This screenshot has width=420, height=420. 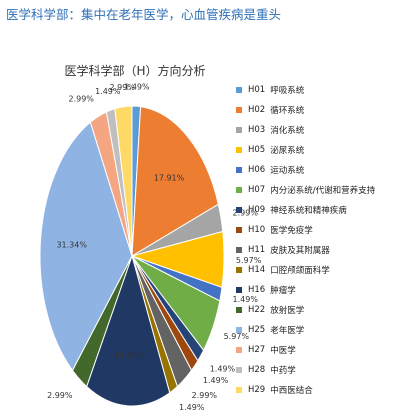 I want to click on legend-code: H03, so click(x=257, y=130).